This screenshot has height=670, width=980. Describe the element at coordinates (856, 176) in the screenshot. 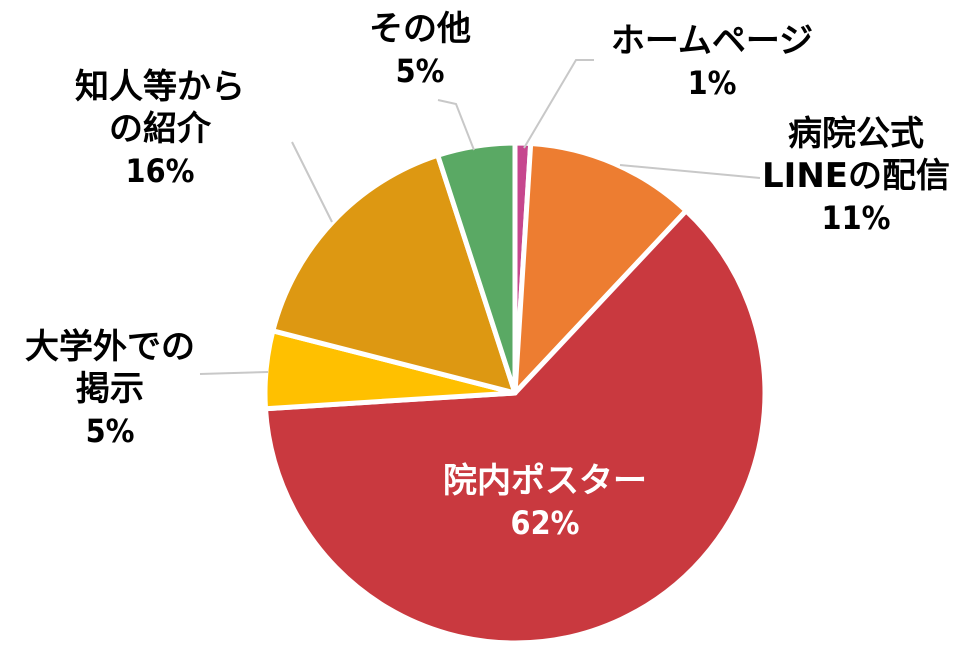

I see `slice-label: LINEの配信` at that location.